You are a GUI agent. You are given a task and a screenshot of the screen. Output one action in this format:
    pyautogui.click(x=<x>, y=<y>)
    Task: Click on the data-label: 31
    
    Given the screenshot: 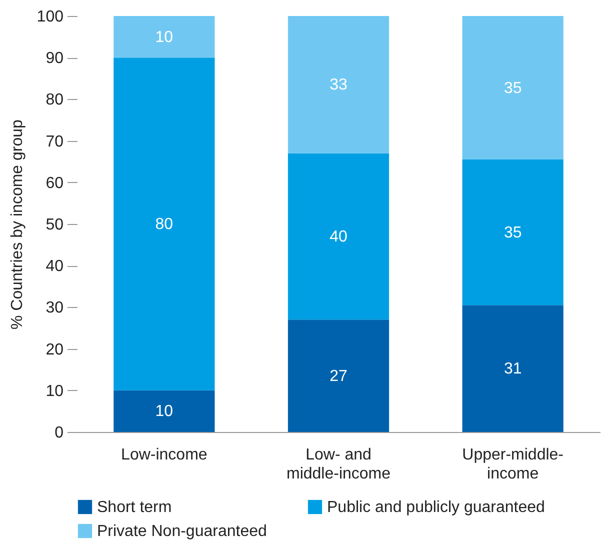 What is the action you would take?
    pyautogui.click(x=513, y=369)
    